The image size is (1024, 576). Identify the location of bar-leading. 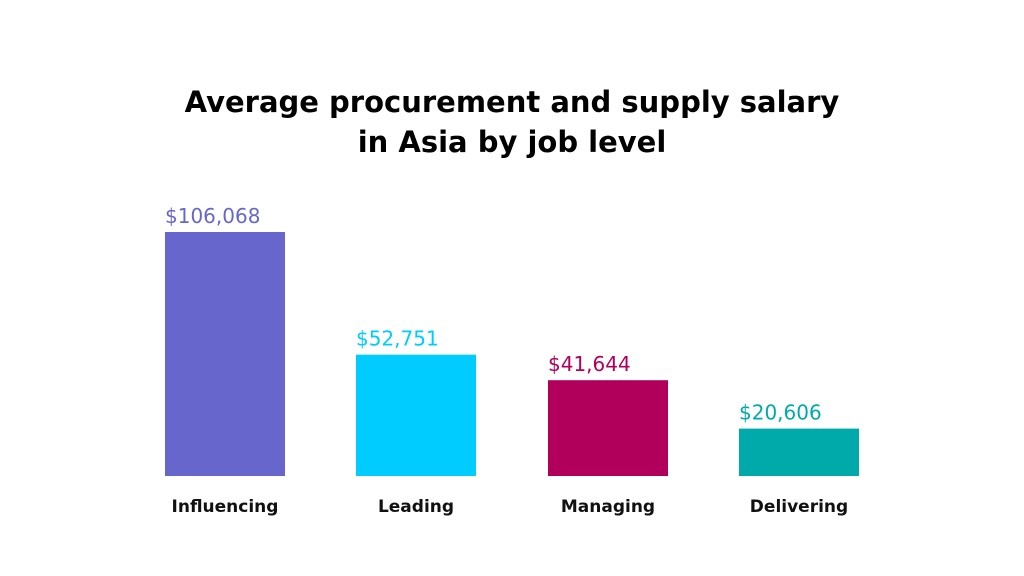
(416, 415).